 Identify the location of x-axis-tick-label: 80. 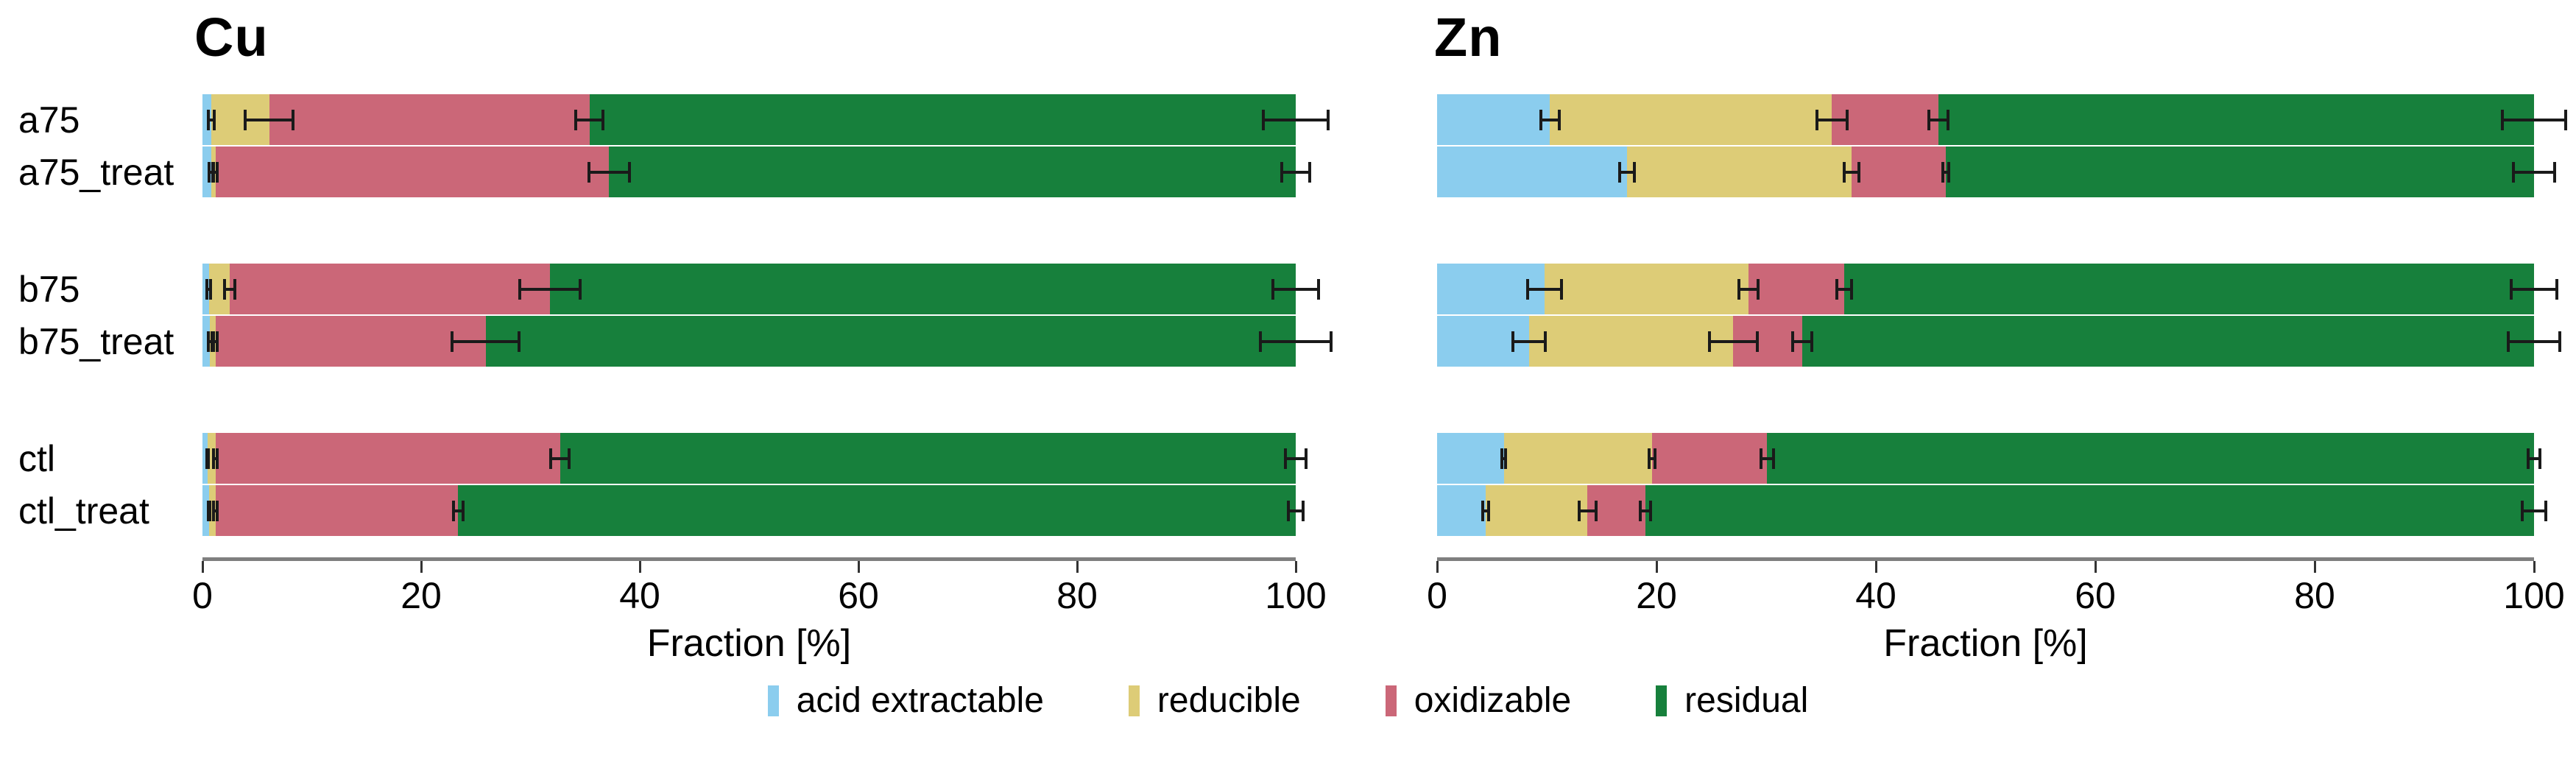
(1077, 595).